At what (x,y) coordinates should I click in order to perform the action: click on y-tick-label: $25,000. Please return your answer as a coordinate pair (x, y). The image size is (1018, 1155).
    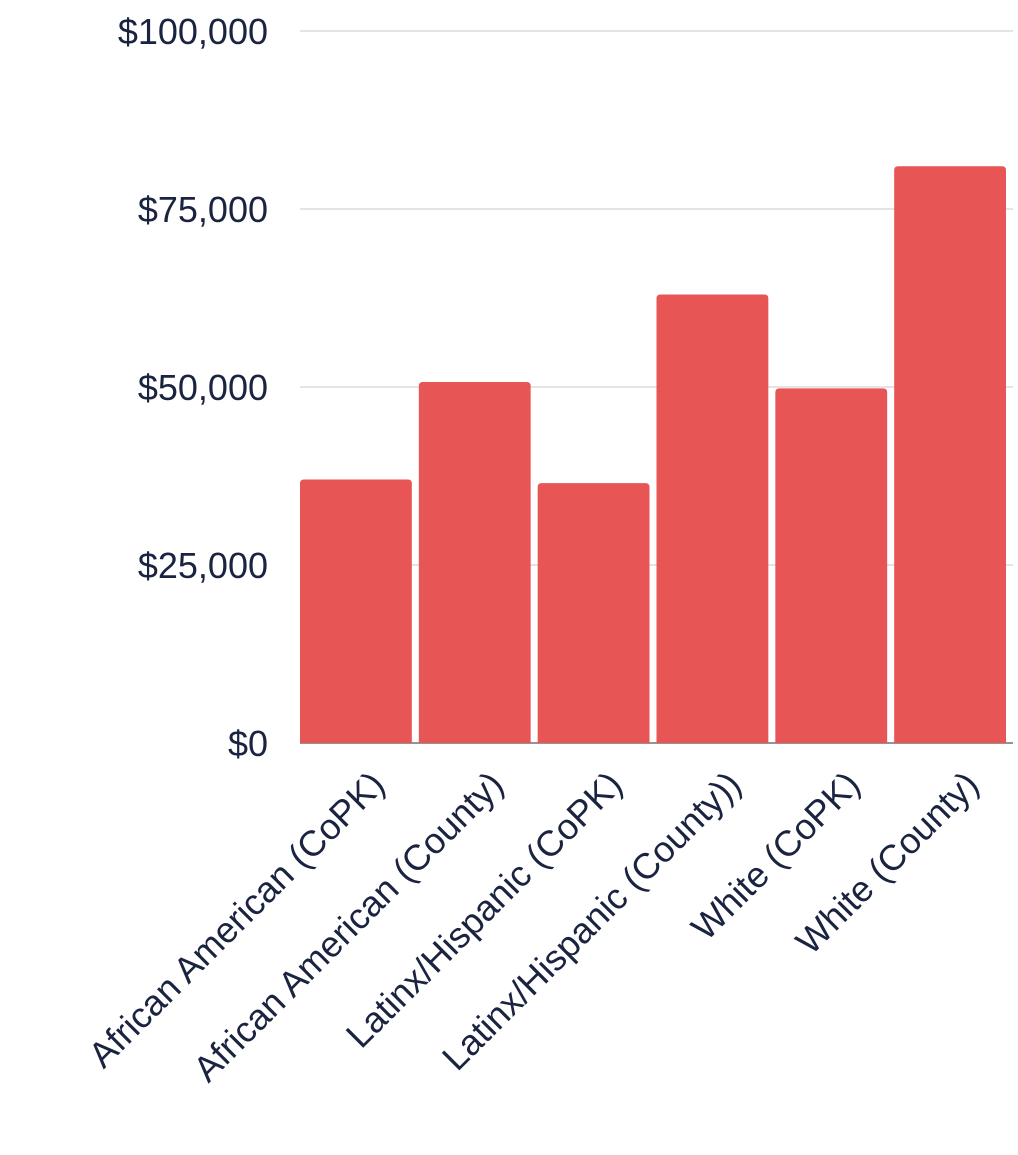
    Looking at the image, I should click on (203, 565).